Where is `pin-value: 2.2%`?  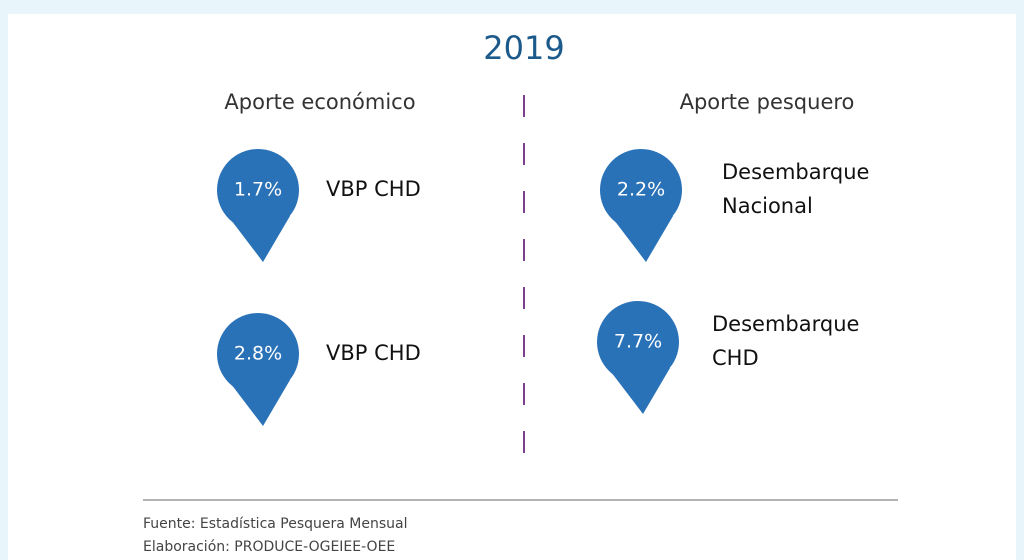 pin-value: 2.2% is located at coordinates (641, 190).